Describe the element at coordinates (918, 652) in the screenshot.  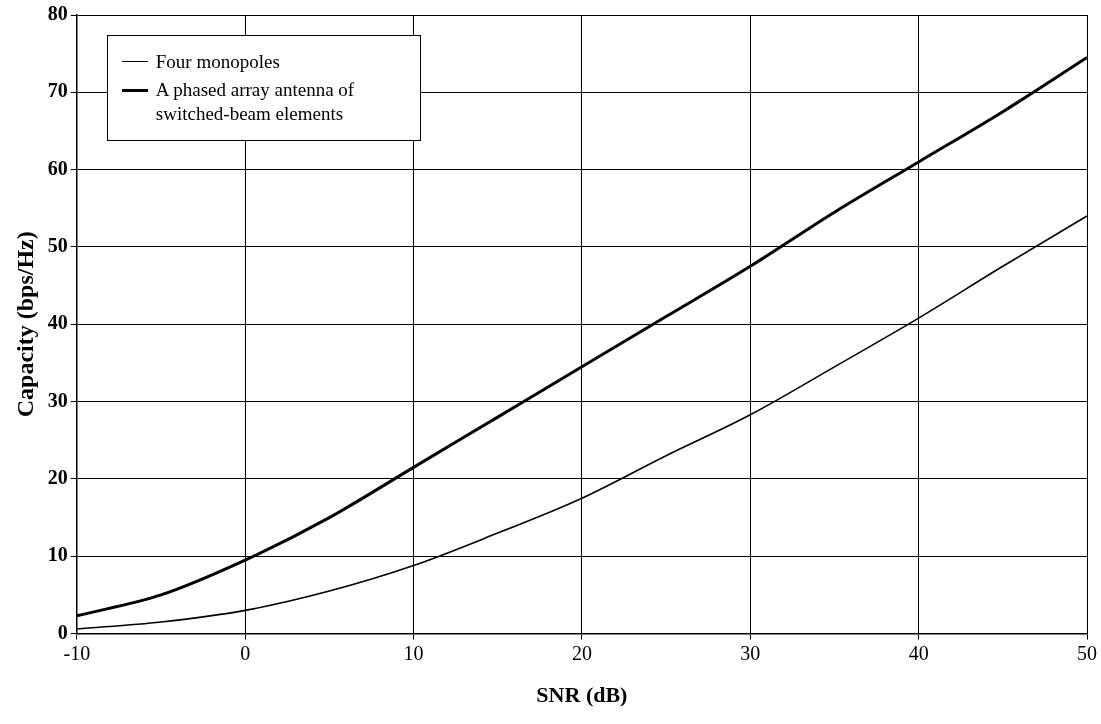
I see `x-tick-label: 40` at that location.